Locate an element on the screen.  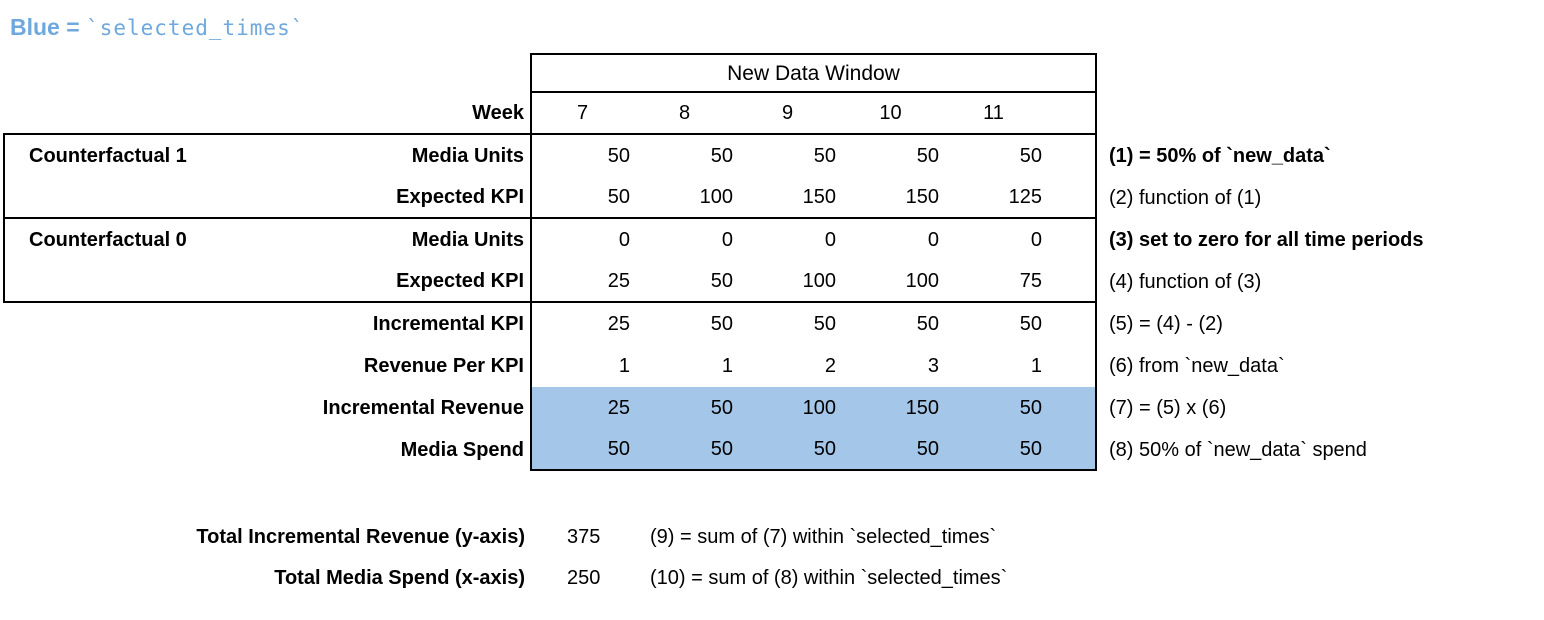
week-11-cell: 11 is located at coordinates (993, 114).